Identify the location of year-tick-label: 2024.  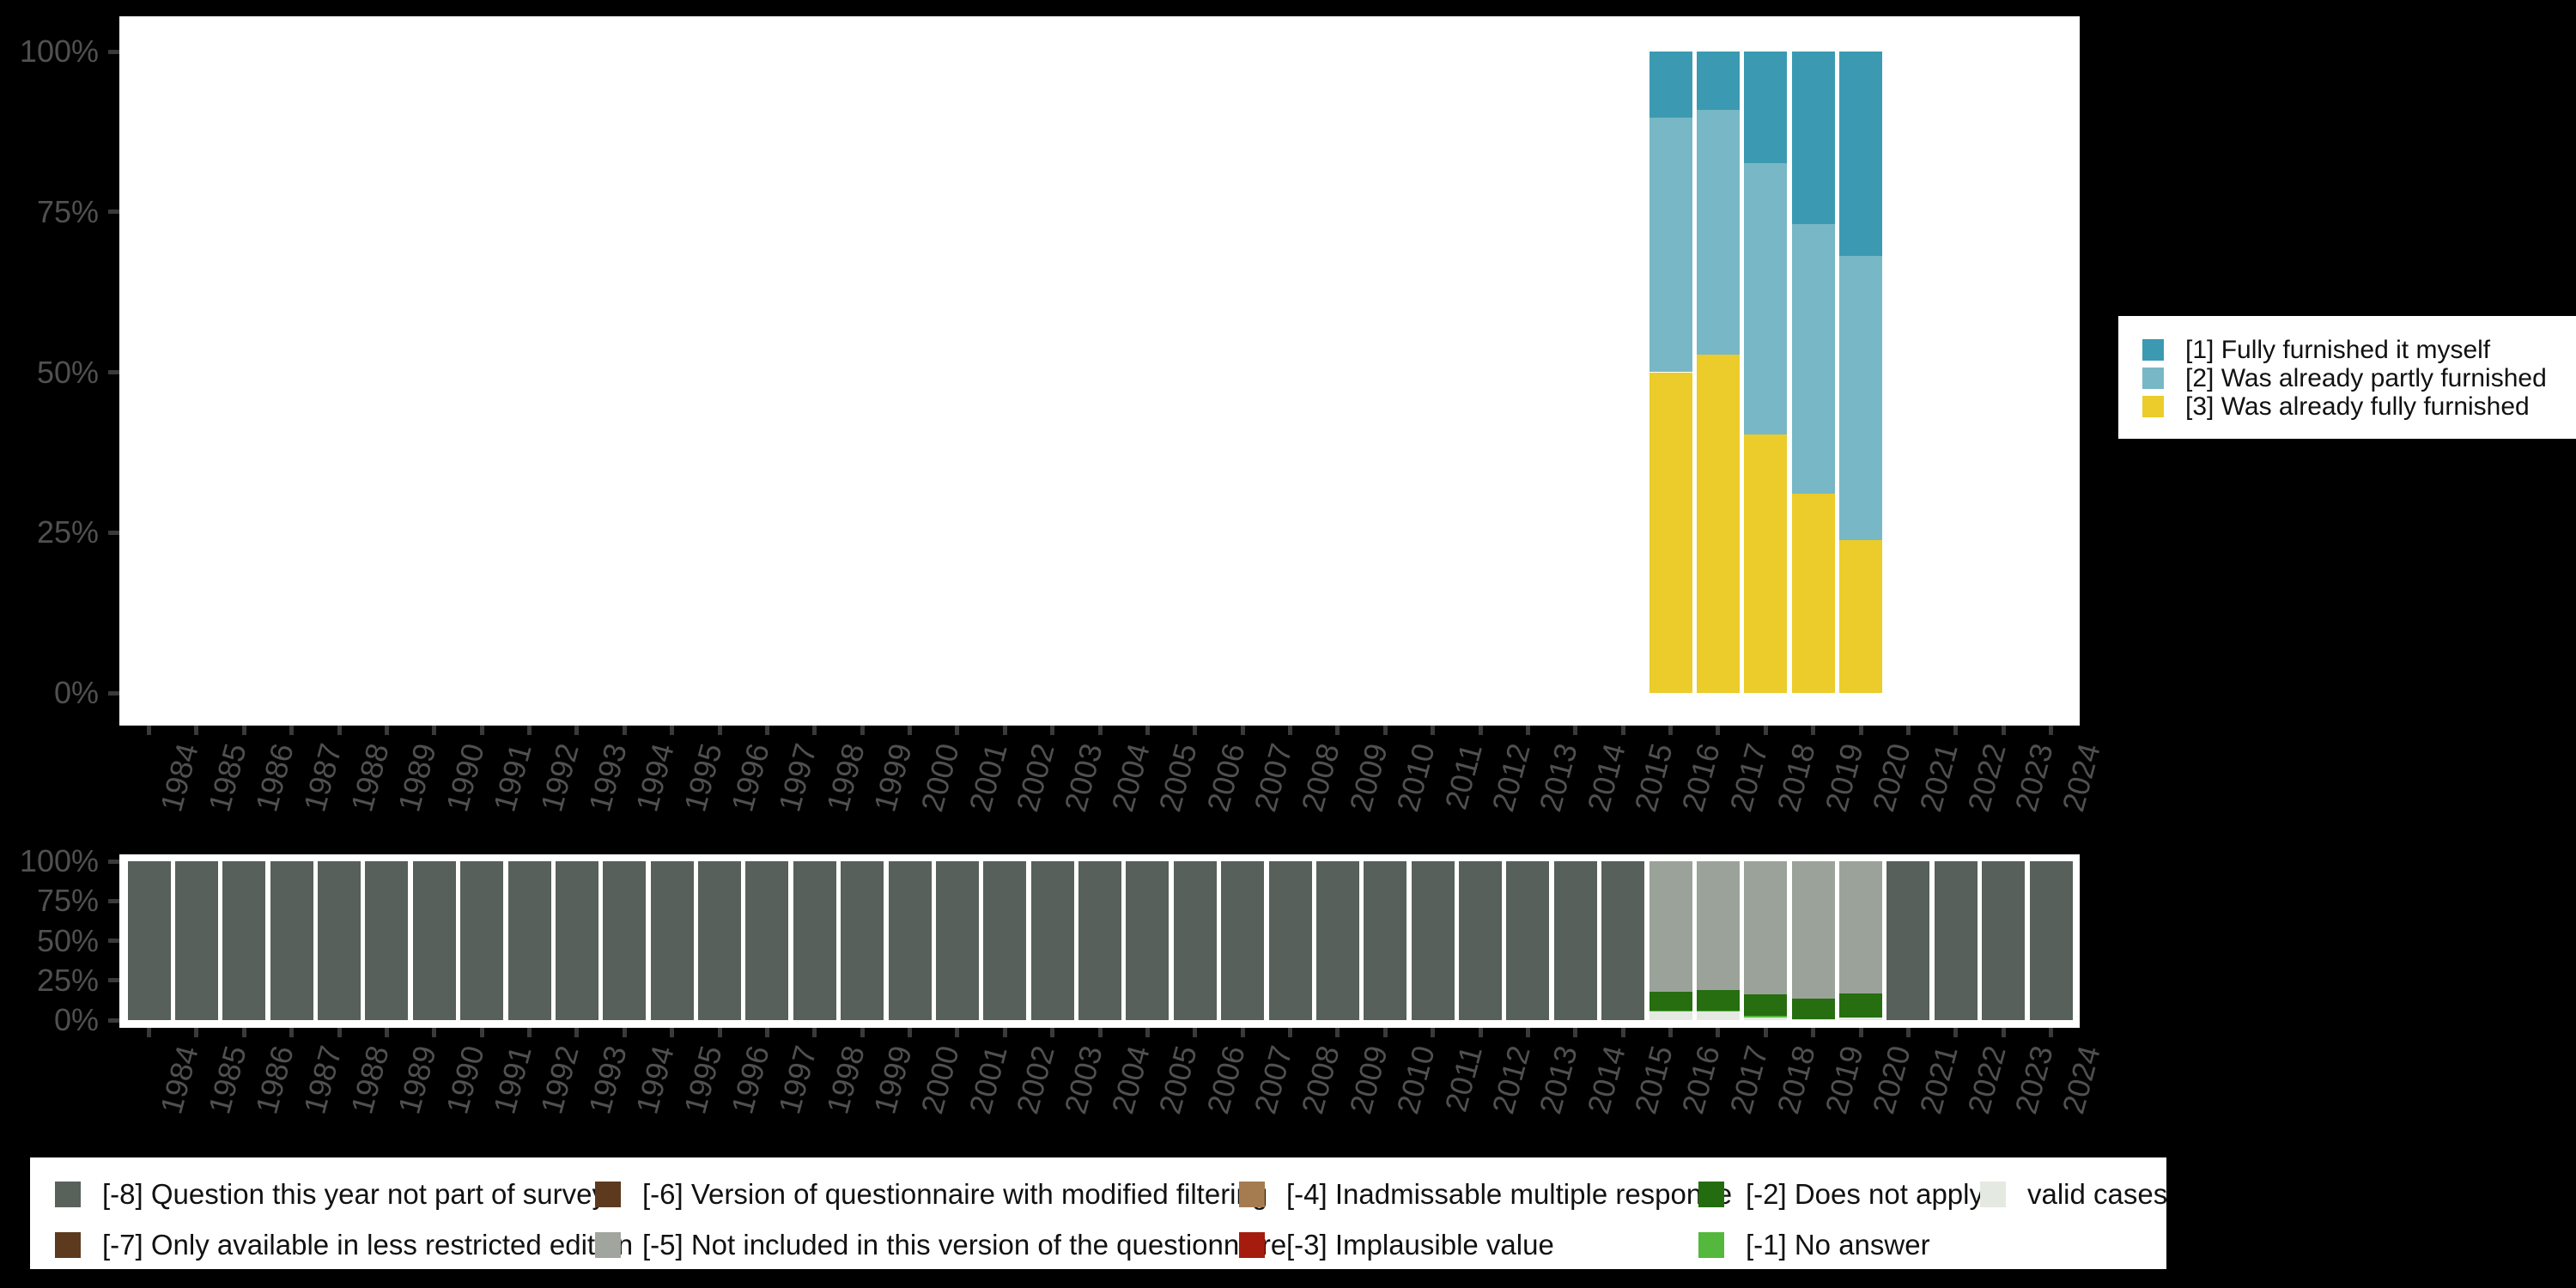
(2082, 777).